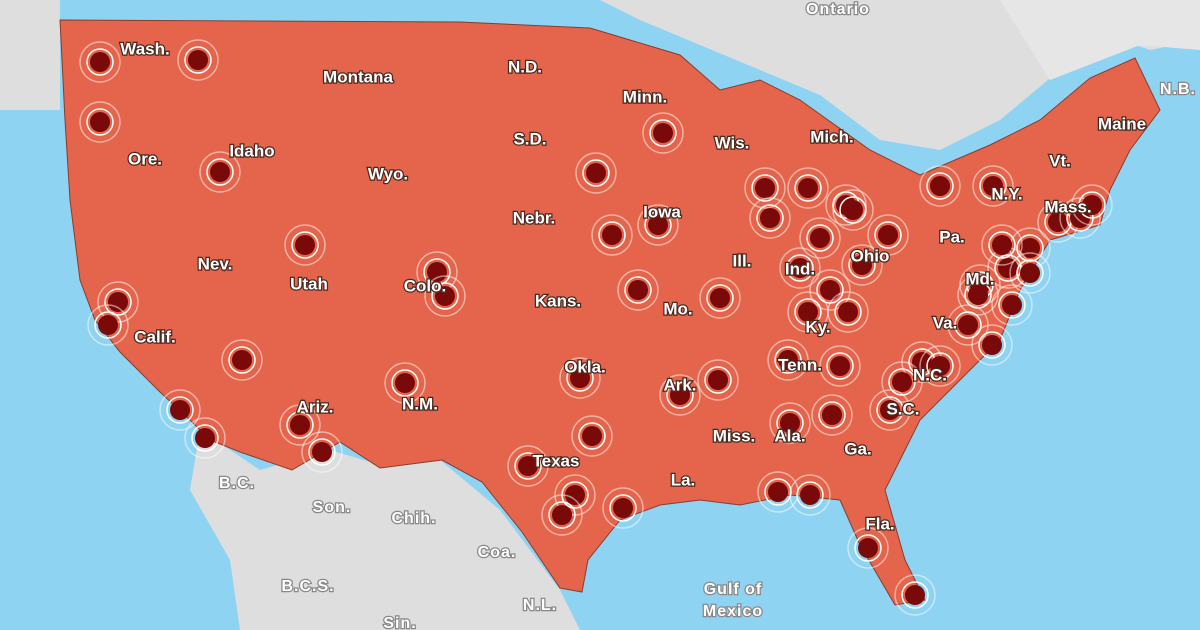 This screenshot has width=1200, height=630. I want to click on place-label: Ariz., so click(315, 406).